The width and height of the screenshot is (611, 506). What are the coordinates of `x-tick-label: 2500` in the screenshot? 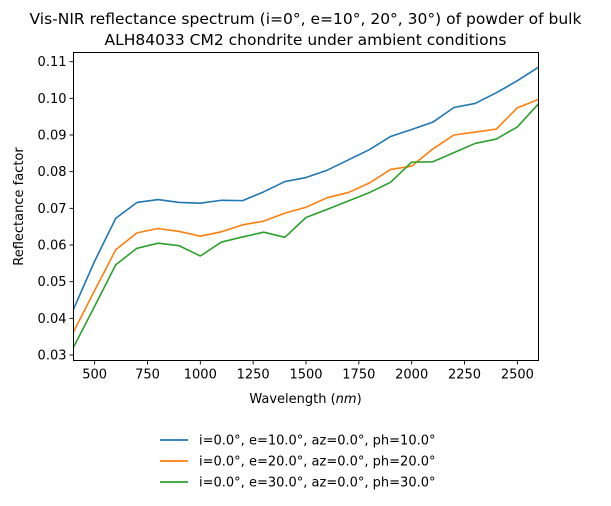 It's located at (517, 375).